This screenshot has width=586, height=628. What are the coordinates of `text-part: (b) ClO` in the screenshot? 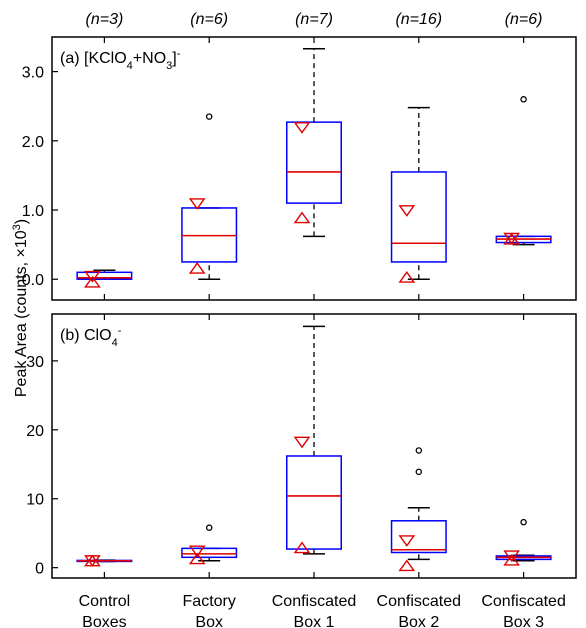 It's located at (86, 335).